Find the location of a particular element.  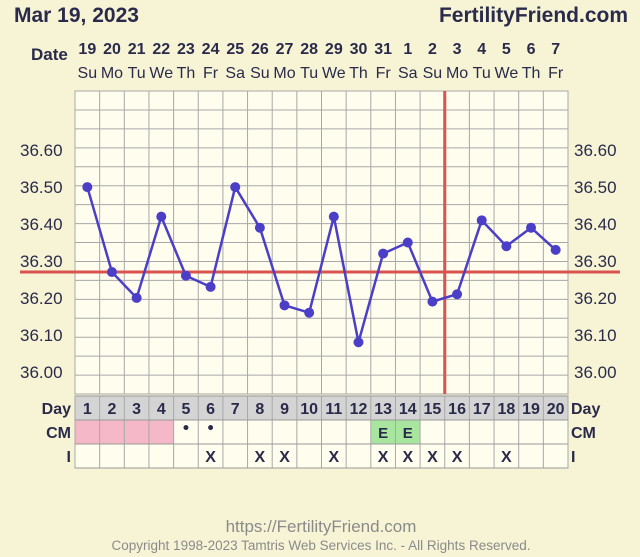

y-tick-label-right: 36.30 is located at coordinates (595, 261).